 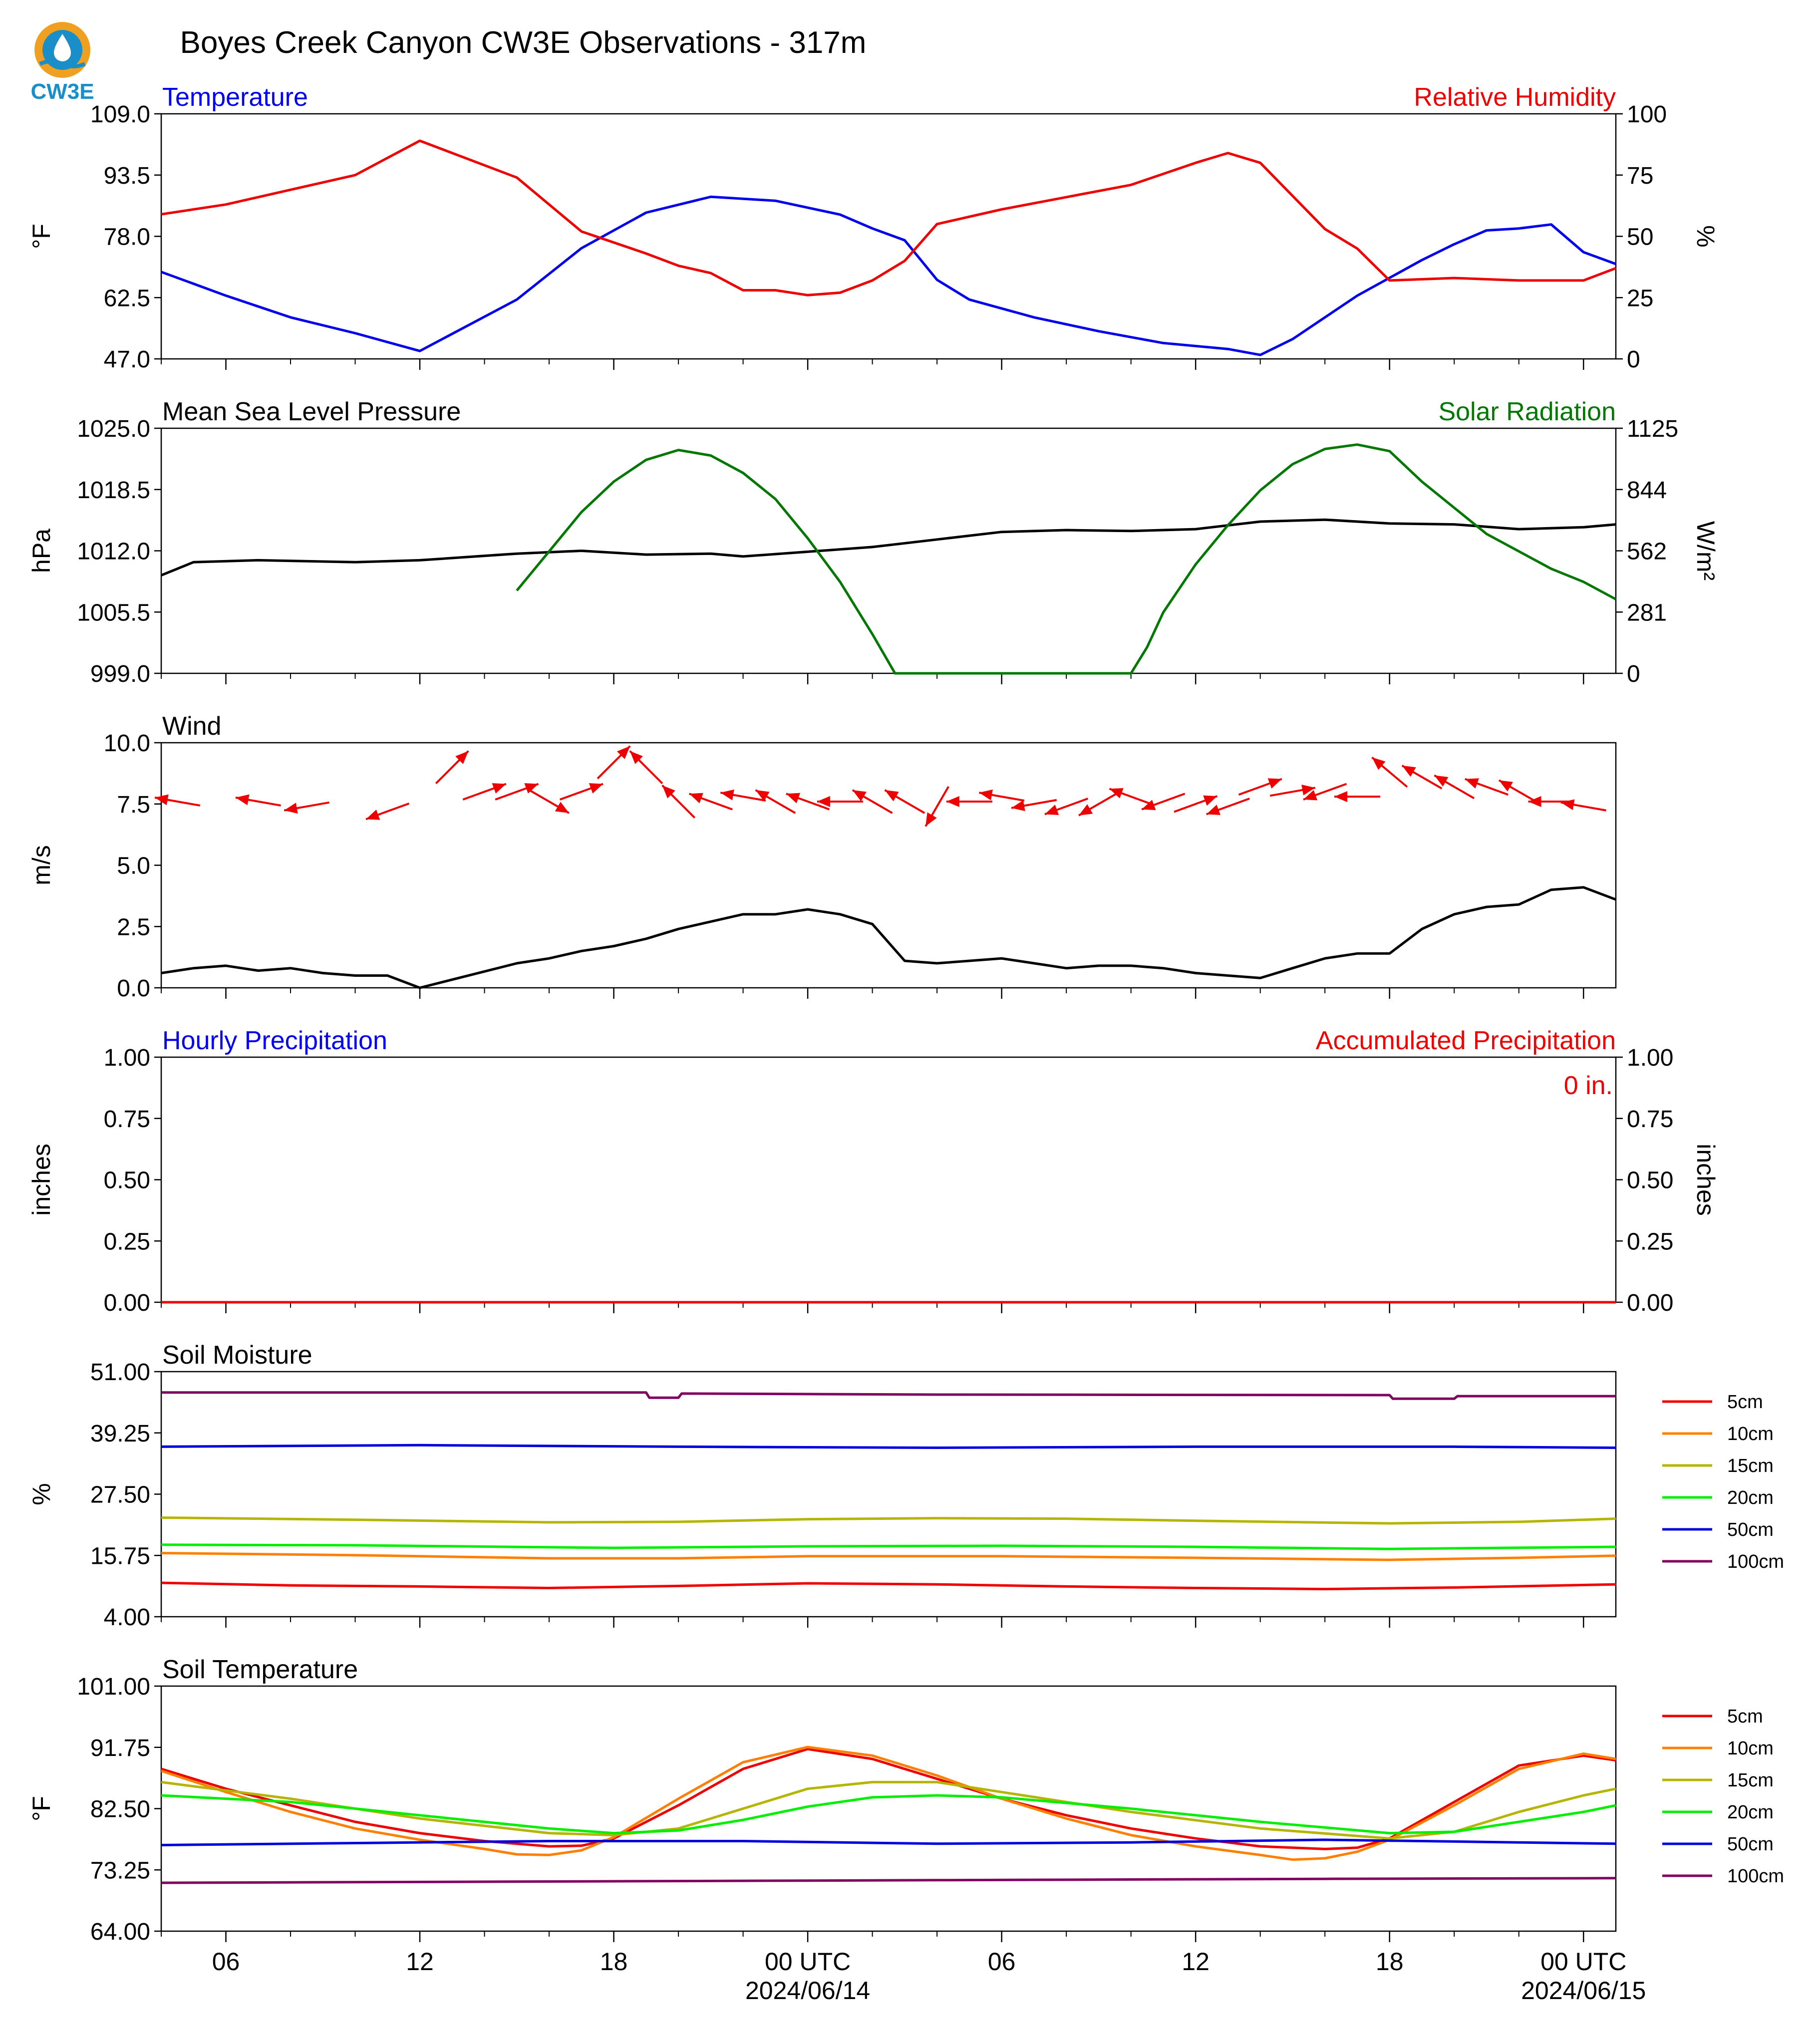 I want to click on panel-title-right: Accumulated Precipitation, so click(x=1466, y=1040).